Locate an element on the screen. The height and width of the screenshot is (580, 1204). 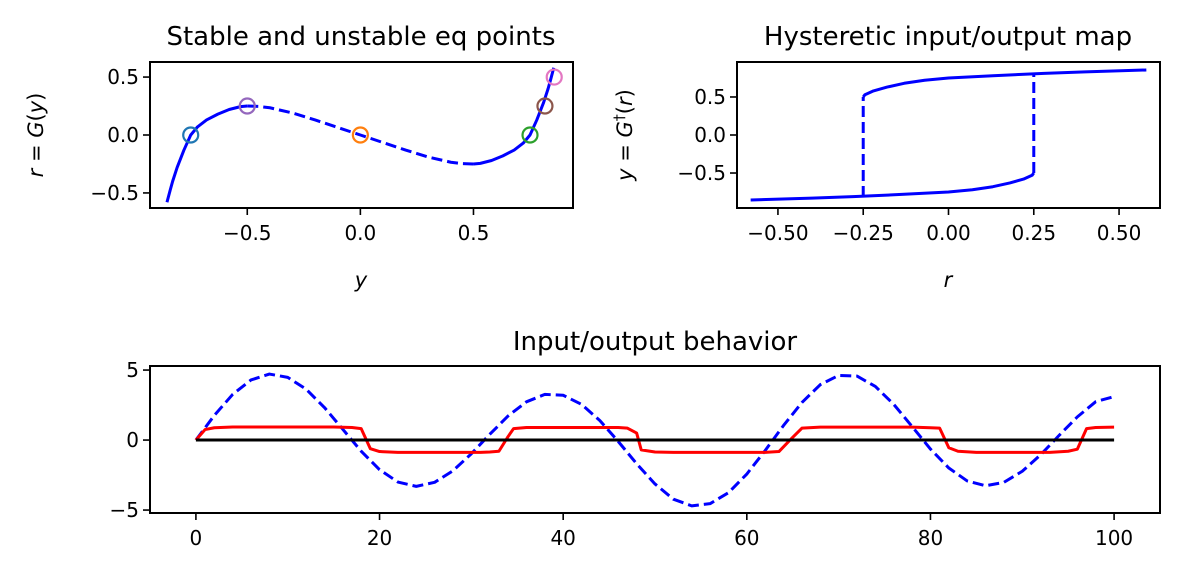
series-line-output-y is located at coordinates (654, 439).